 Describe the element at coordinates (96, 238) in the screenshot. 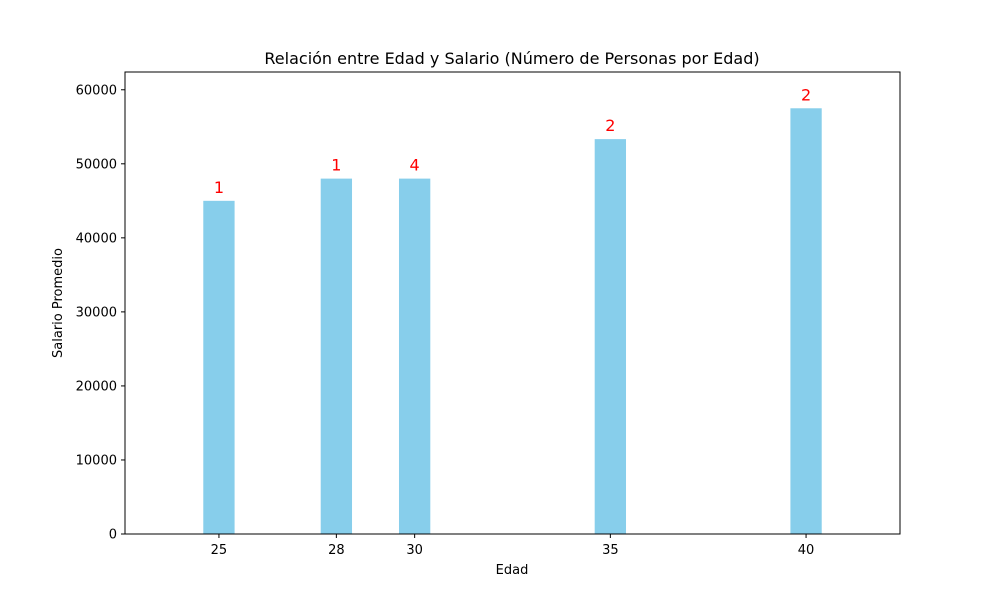

I see `y-tick-label-40000: 40000` at that location.